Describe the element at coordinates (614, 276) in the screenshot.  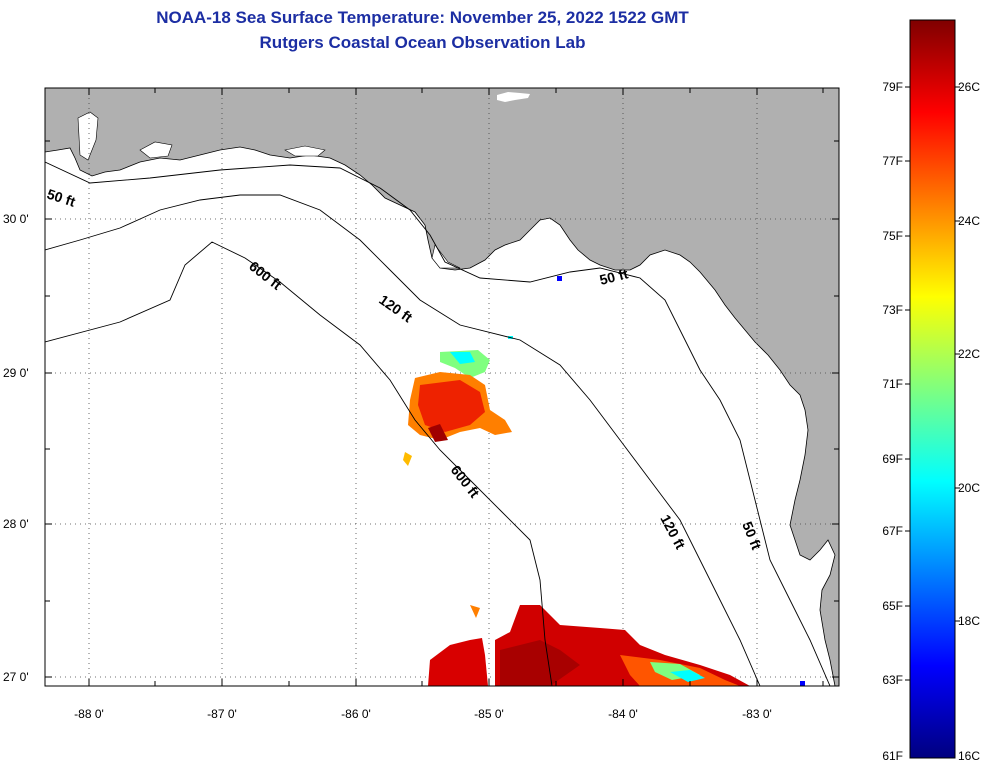
I see `contour-label-50ft-east: 50 ft` at that location.